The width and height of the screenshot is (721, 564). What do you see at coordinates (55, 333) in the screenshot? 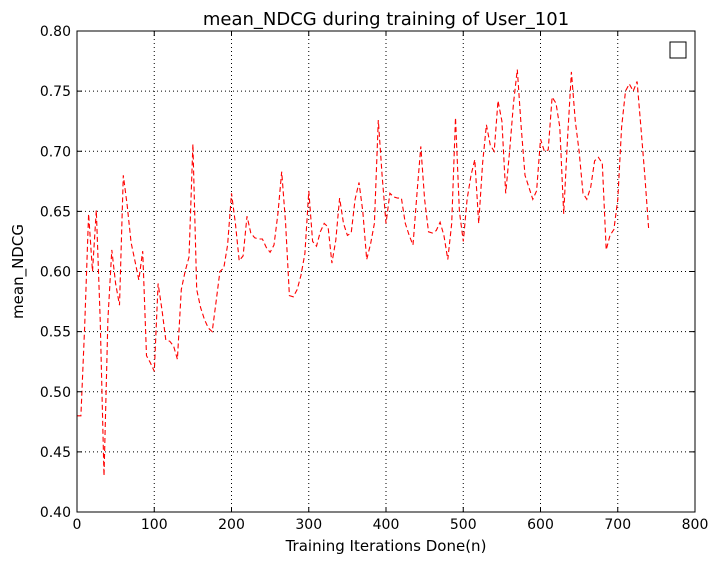
I see `y-tick-label: 0.55` at bounding box center [55, 333].